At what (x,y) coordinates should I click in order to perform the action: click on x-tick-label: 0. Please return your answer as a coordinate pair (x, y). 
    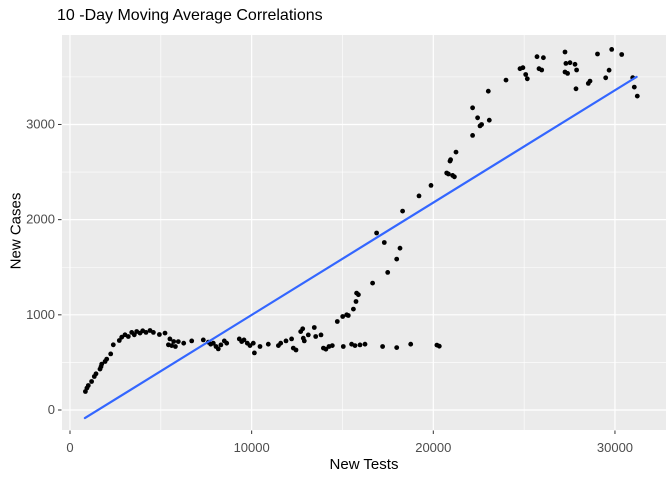
    Looking at the image, I should click on (69, 447).